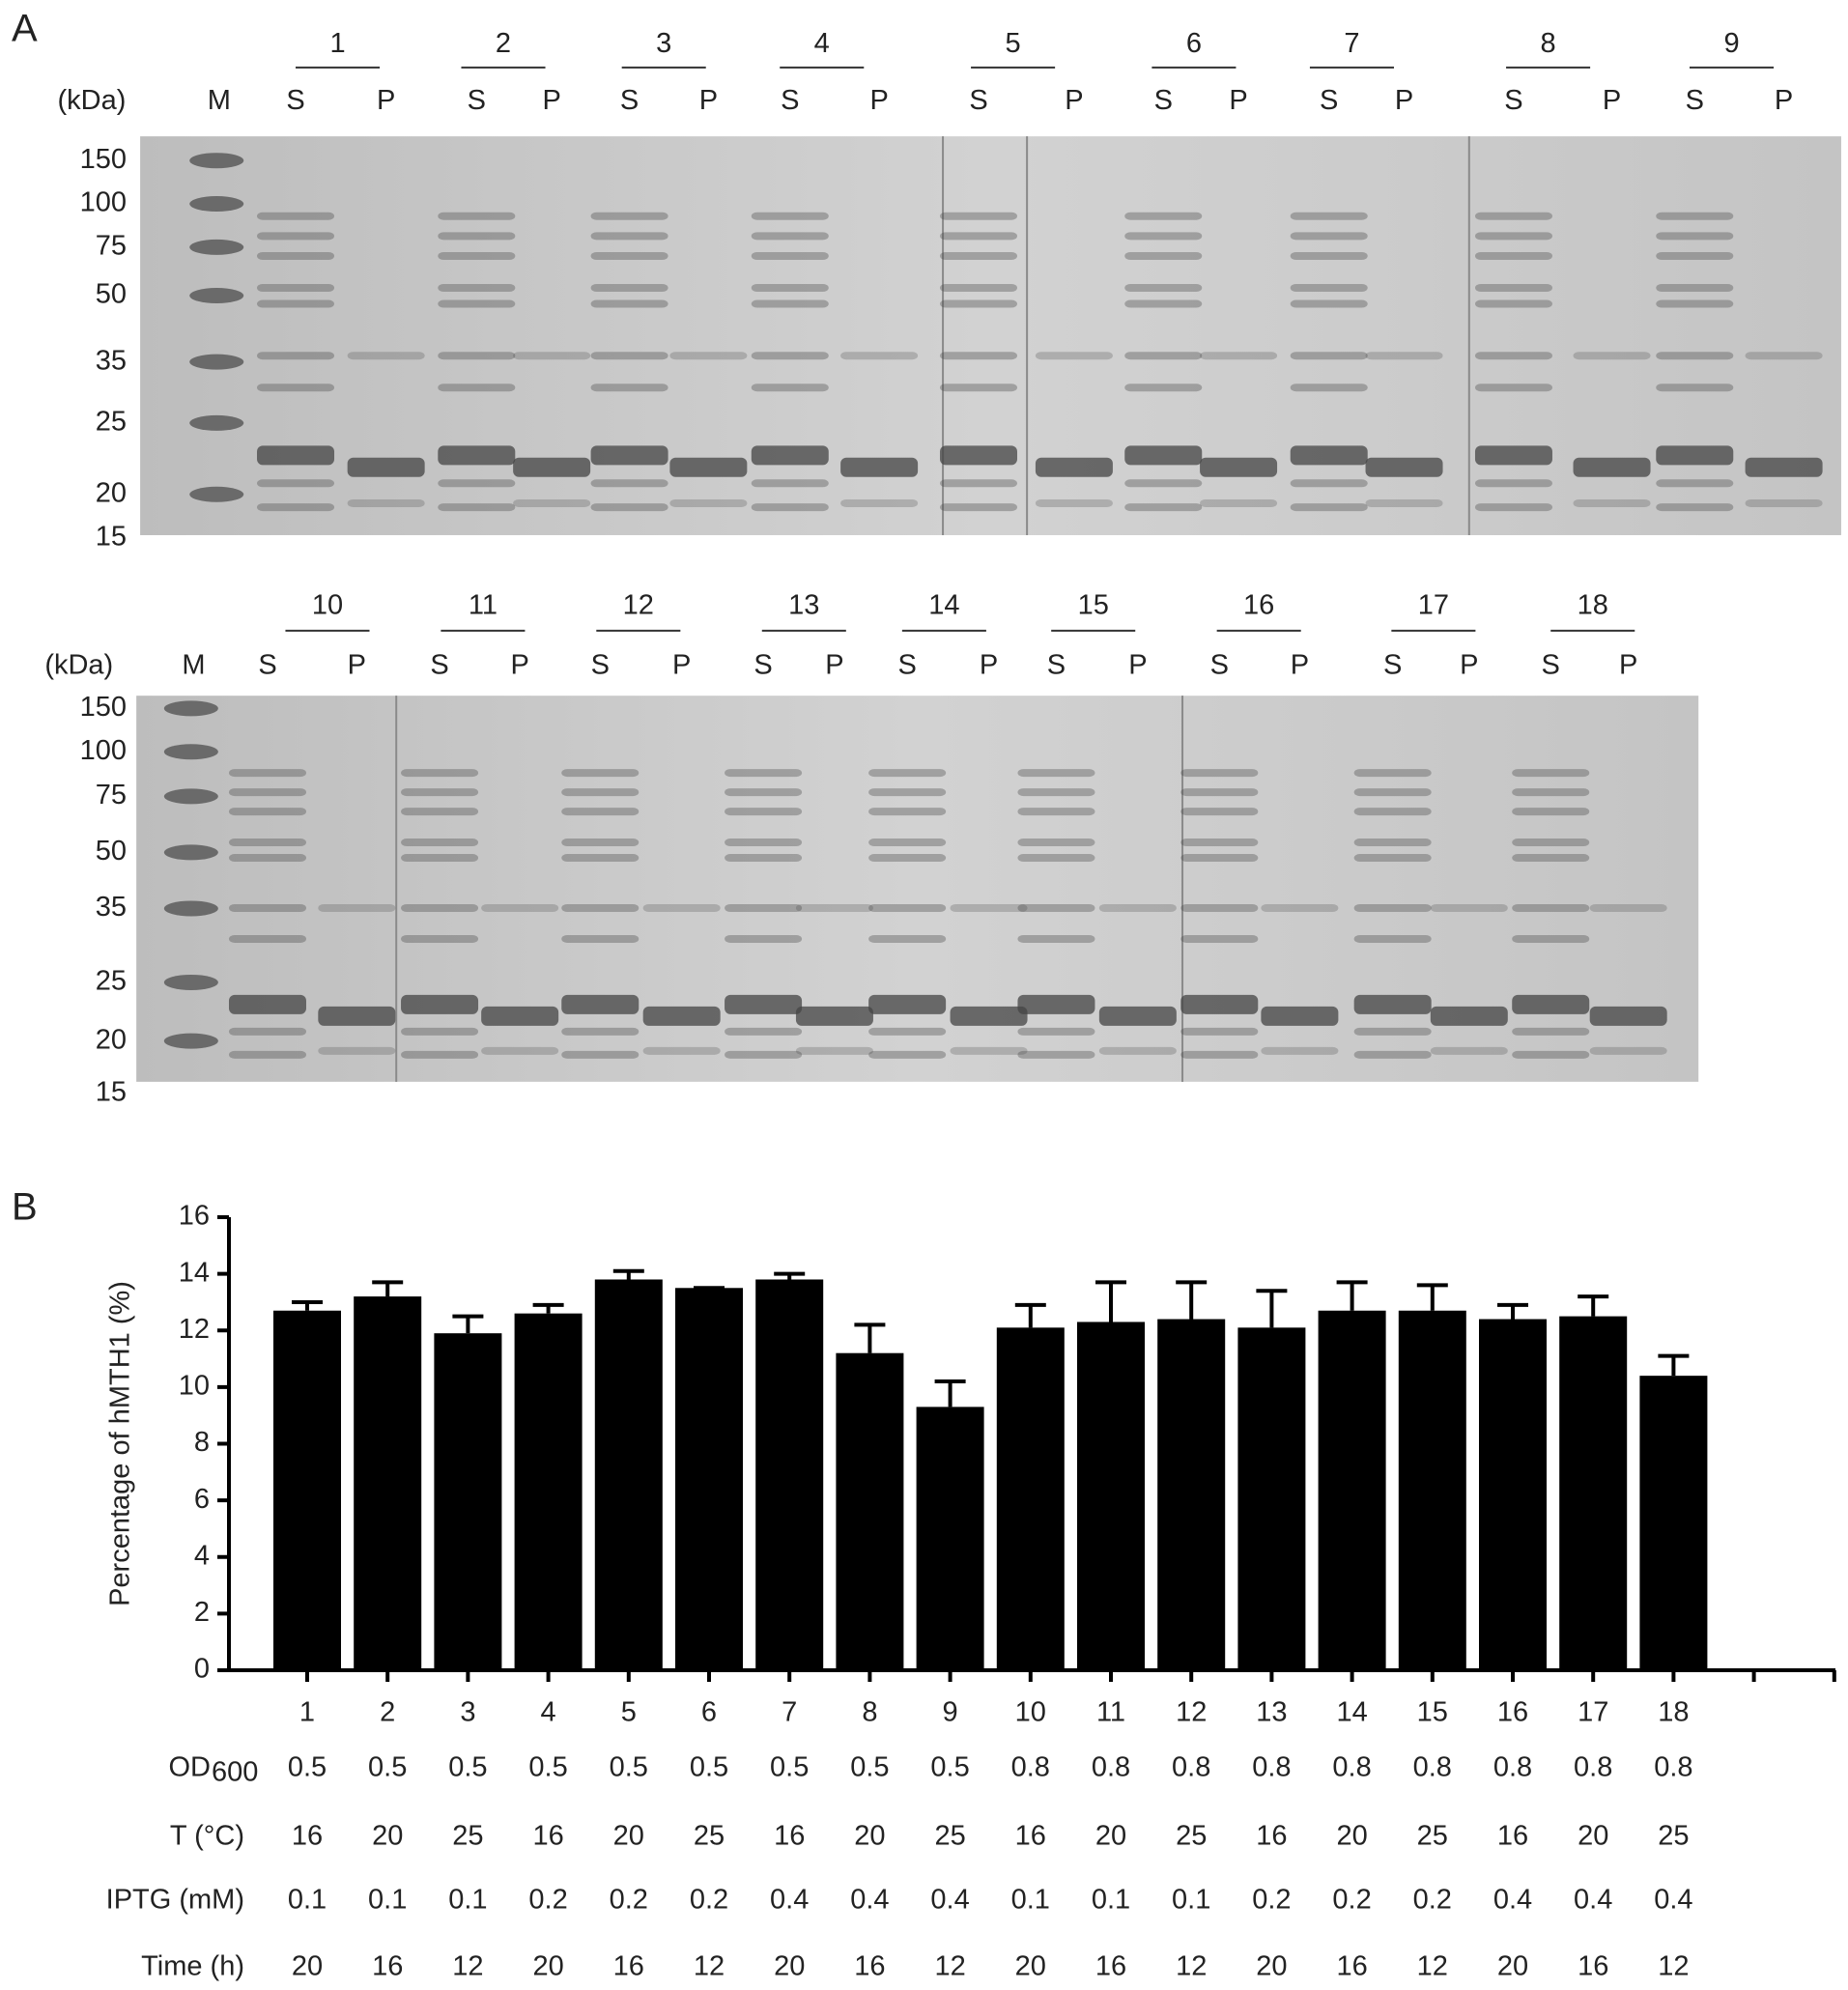 The width and height of the screenshot is (1848, 1990). What do you see at coordinates (337, 43) in the screenshot?
I see `condition-number: 1` at bounding box center [337, 43].